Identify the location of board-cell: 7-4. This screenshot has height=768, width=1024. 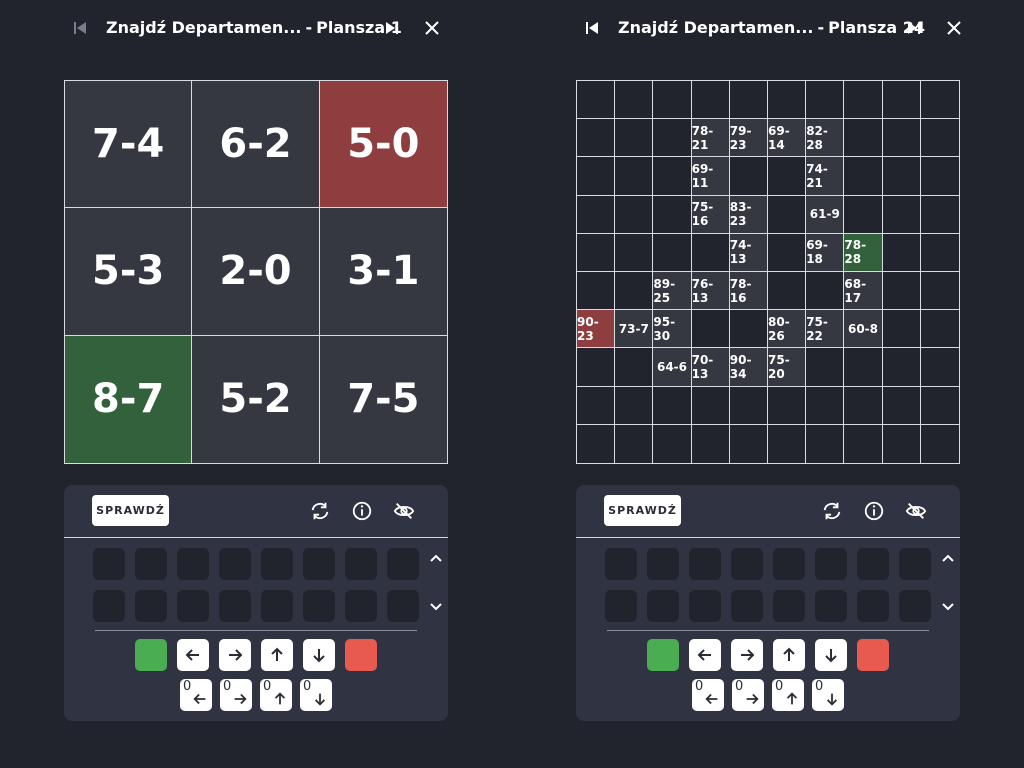
(129, 145).